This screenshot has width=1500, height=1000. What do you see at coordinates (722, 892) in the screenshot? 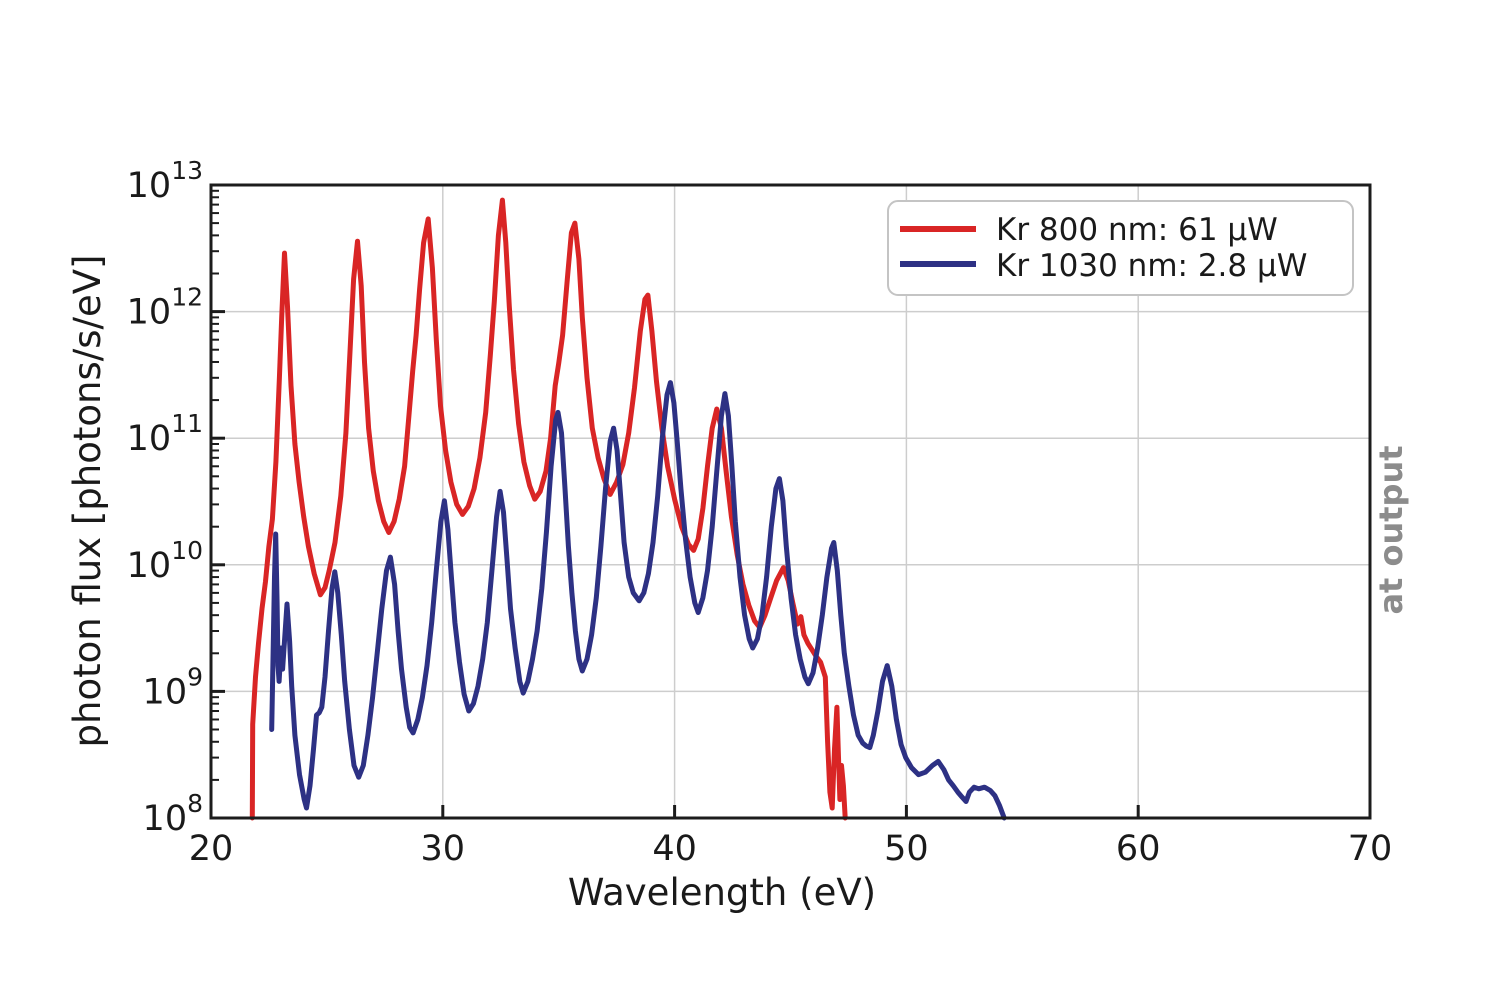
I see `x-axis-label: Wavelength (eV)` at bounding box center [722, 892].